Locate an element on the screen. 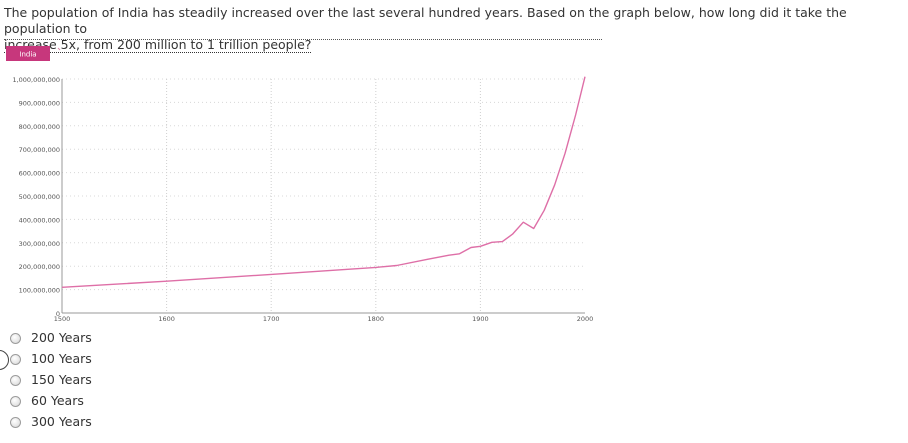 This screenshot has height=443, width=908. legend-label: India is located at coordinates (27, 55).